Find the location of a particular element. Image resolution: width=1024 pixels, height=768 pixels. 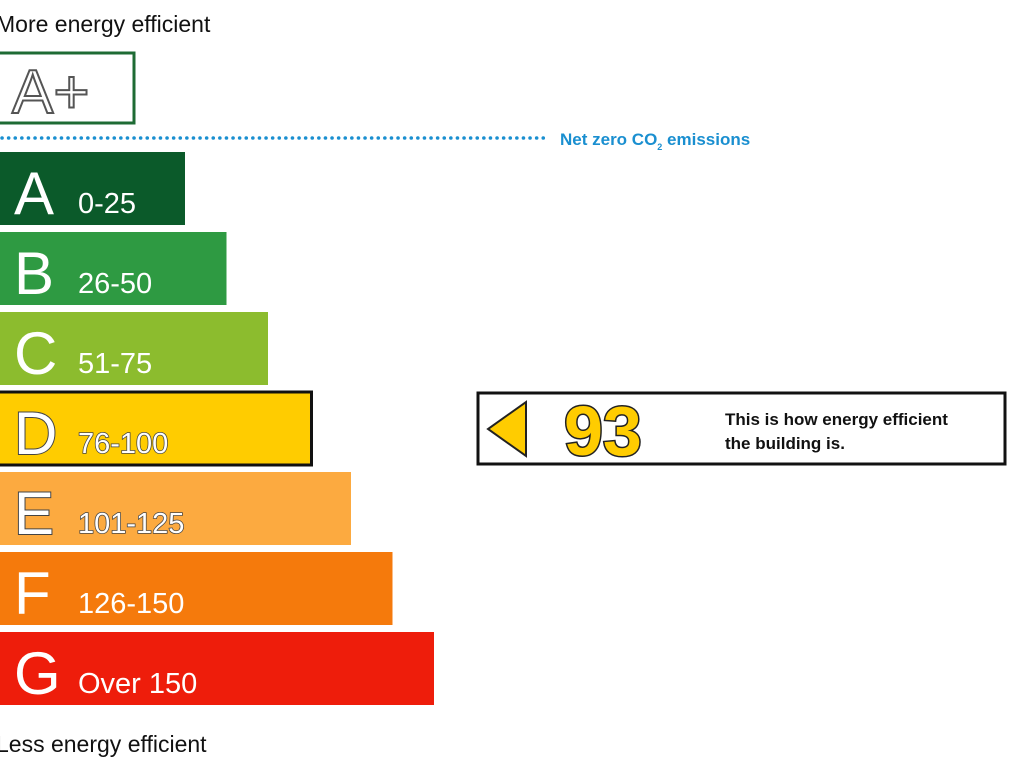

band-e-range: 101-125 is located at coordinates (131, 524).